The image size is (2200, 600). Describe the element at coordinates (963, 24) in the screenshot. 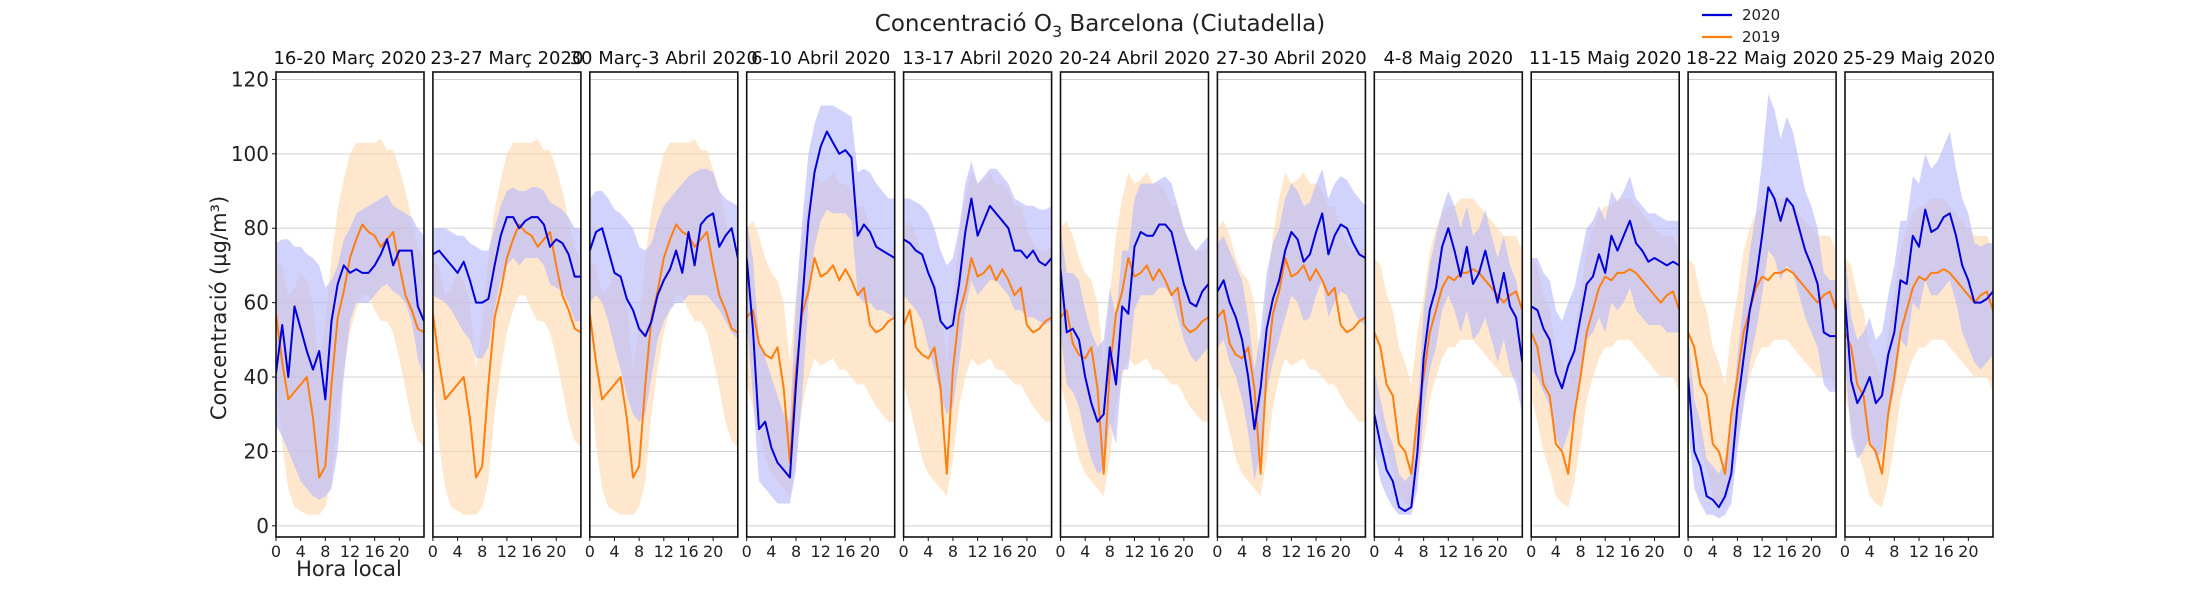

I see `chart-title-main: Concentració O` at that location.